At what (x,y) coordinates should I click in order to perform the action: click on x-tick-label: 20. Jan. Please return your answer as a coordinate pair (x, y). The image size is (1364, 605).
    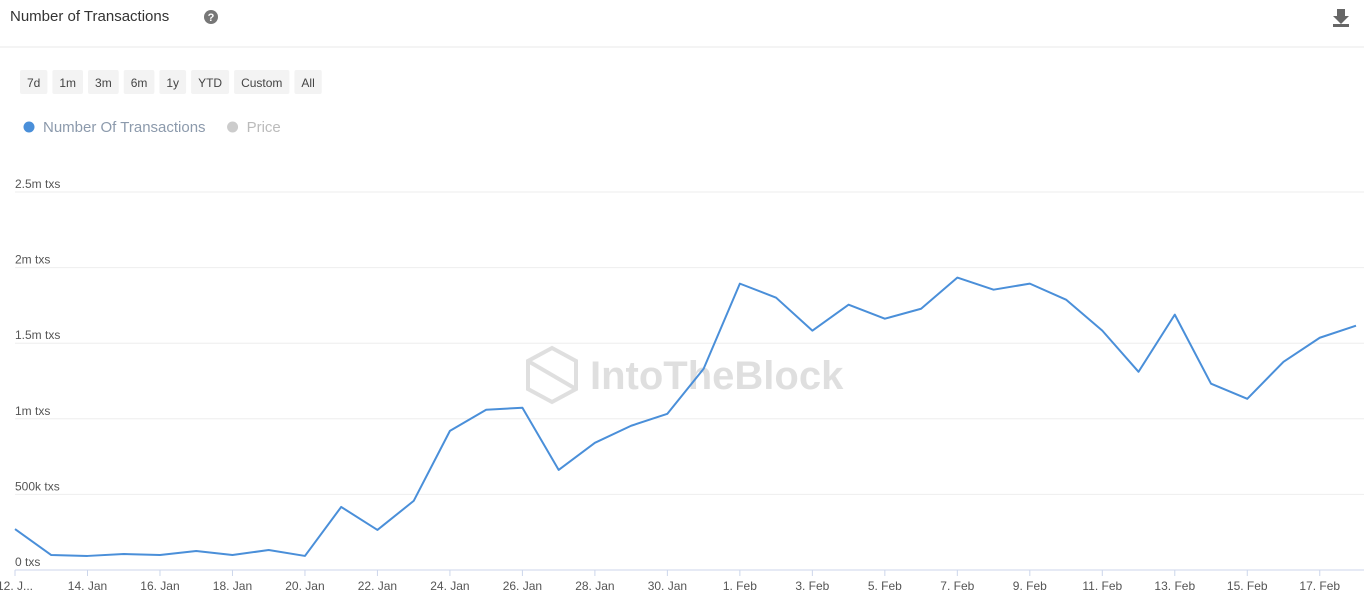
    Looking at the image, I should click on (304, 586).